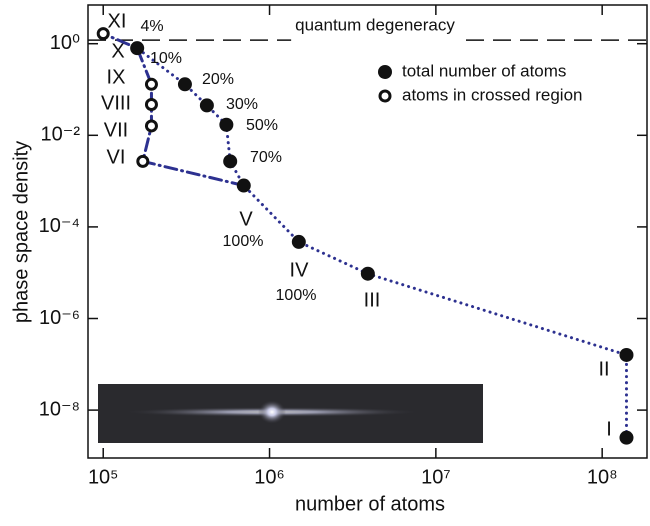 The height and width of the screenshot is (526, 650). I want to click on annotation: III, so click(372, 300).